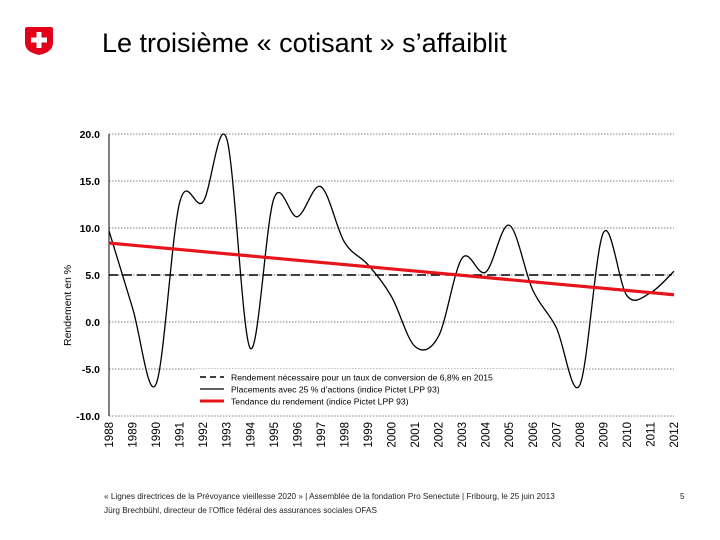  Describe the element at coordinates (416, 435) in the screenshot. I see `x-tick-label: 2001` at that location.